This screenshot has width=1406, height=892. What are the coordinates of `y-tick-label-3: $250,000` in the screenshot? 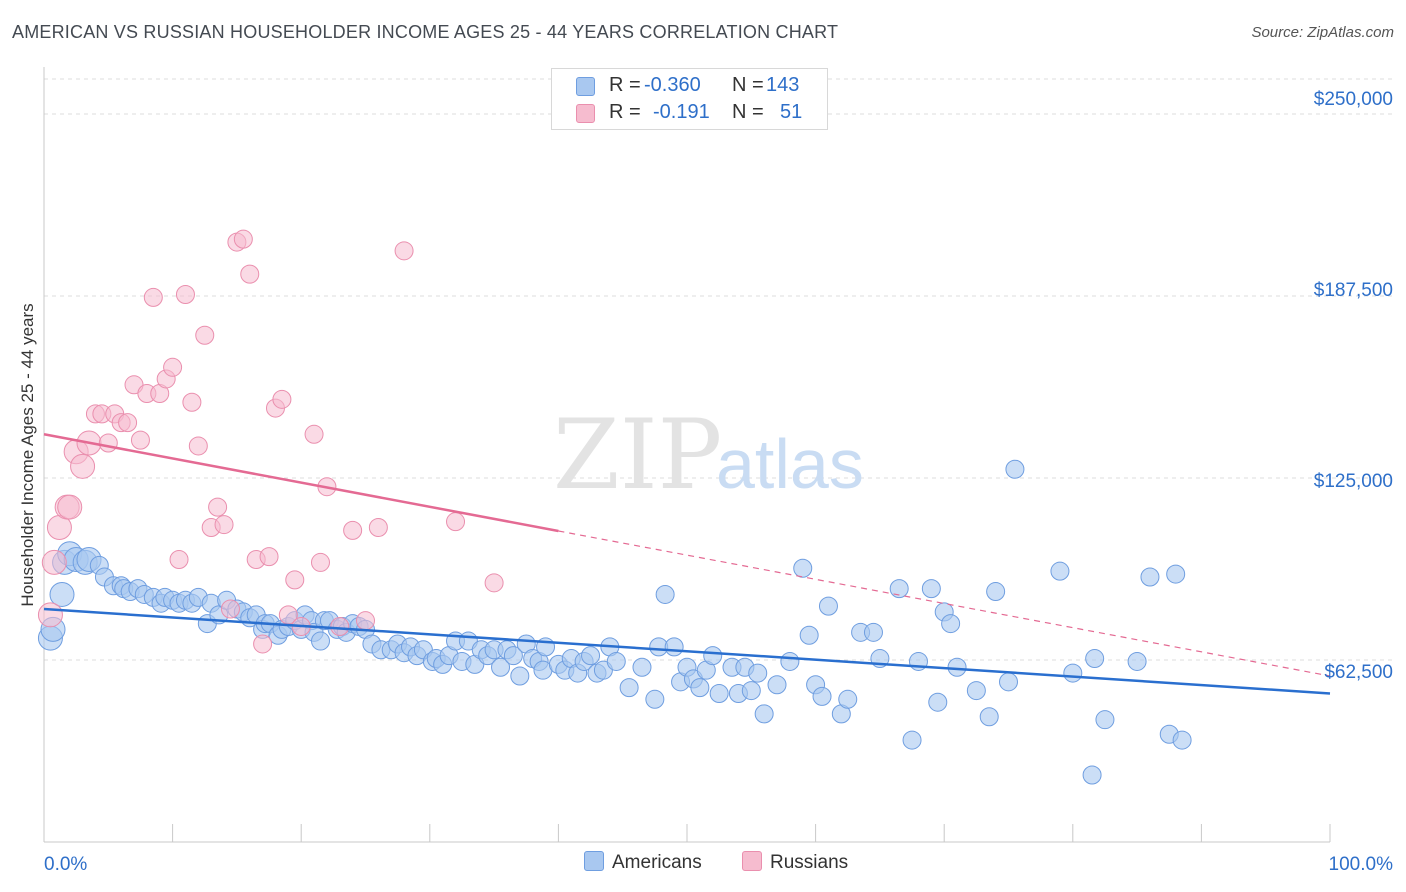 It's located at (1353, 99).